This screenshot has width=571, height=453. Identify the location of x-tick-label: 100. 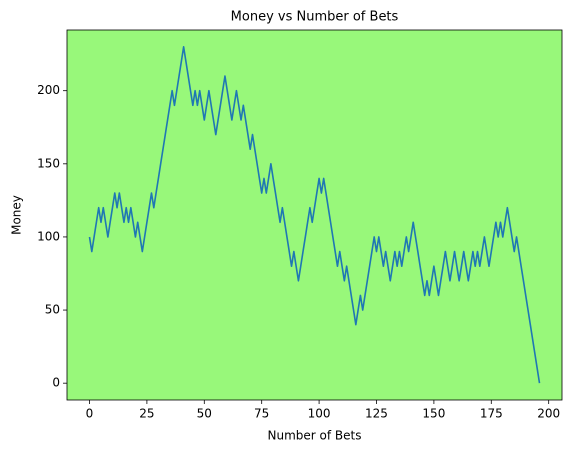
(319, 414).